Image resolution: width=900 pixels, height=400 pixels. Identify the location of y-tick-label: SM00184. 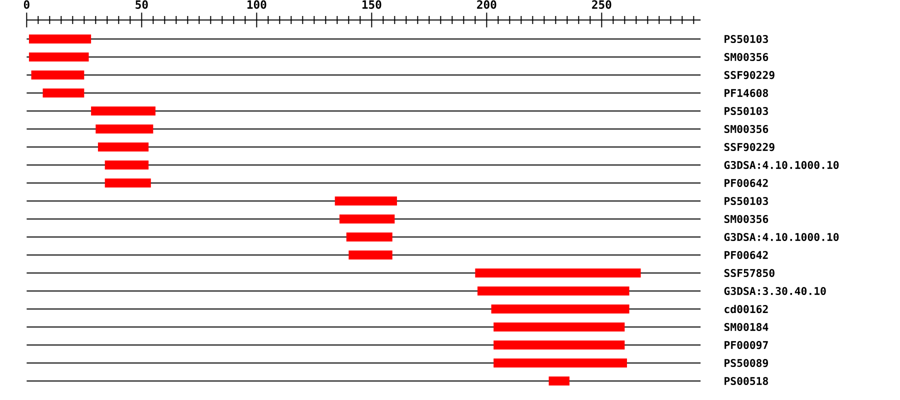
(746, 327).